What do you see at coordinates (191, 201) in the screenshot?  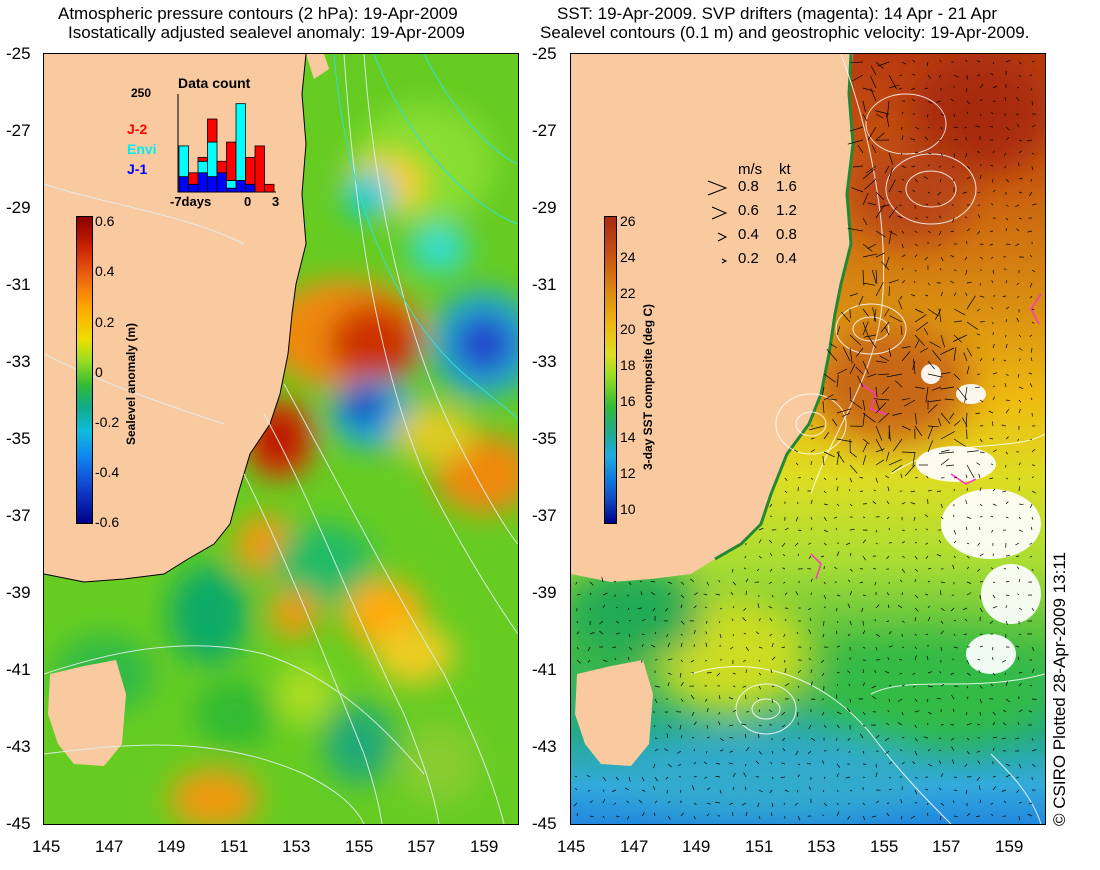 I see `histo-xtick: -7days` at bounding box center [191, 201].